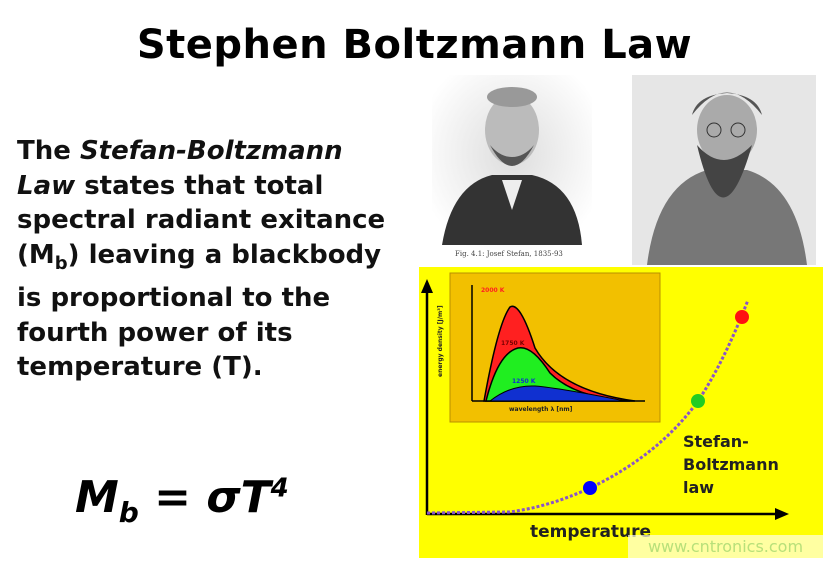 The image size is (829, 562). What do you see at coordinates (590, 488) in the screenshot?
I see `point-blue` at bounding box center [590, 488].